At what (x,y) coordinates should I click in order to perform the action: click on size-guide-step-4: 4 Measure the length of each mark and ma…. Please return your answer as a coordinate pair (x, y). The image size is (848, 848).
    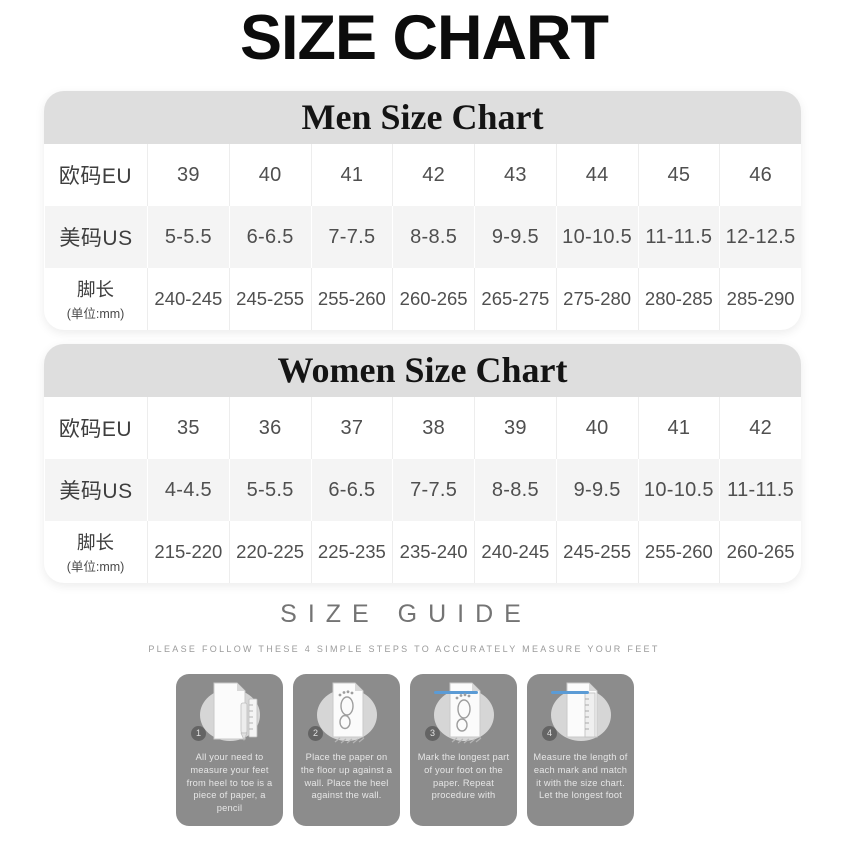
    Looking at the image, I should click on (580, 750).